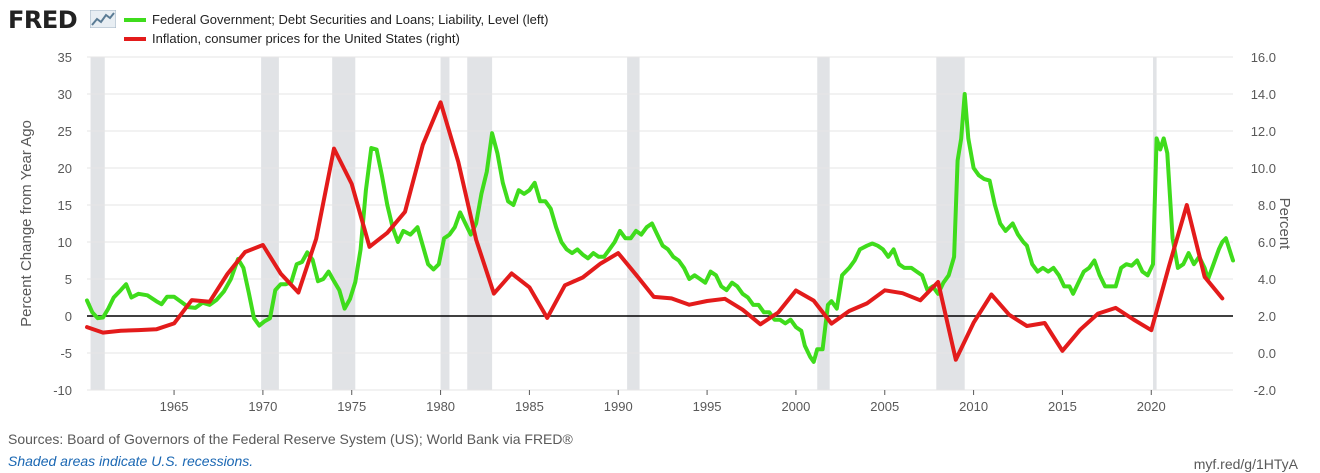 This screenshot has height=473, width=1320. What do you see at coordinates (973, 406) in the screenshot?
I see `x-tick-label: 2010` at bounding box center [973, 406].